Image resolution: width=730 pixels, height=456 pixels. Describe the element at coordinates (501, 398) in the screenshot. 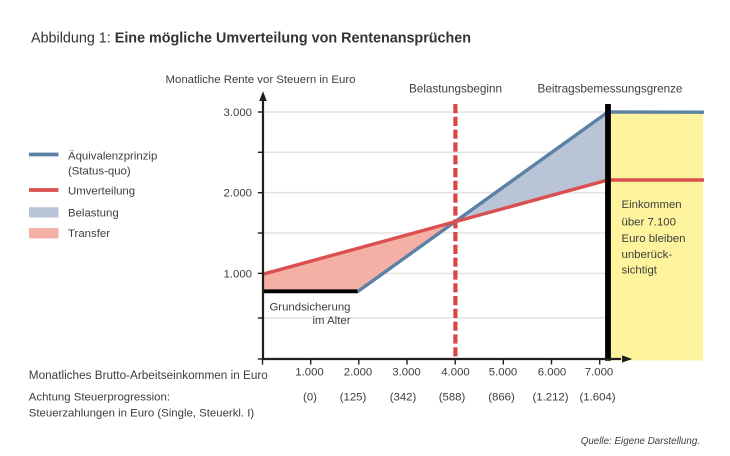

I see `svg-text: (866)` at that location.